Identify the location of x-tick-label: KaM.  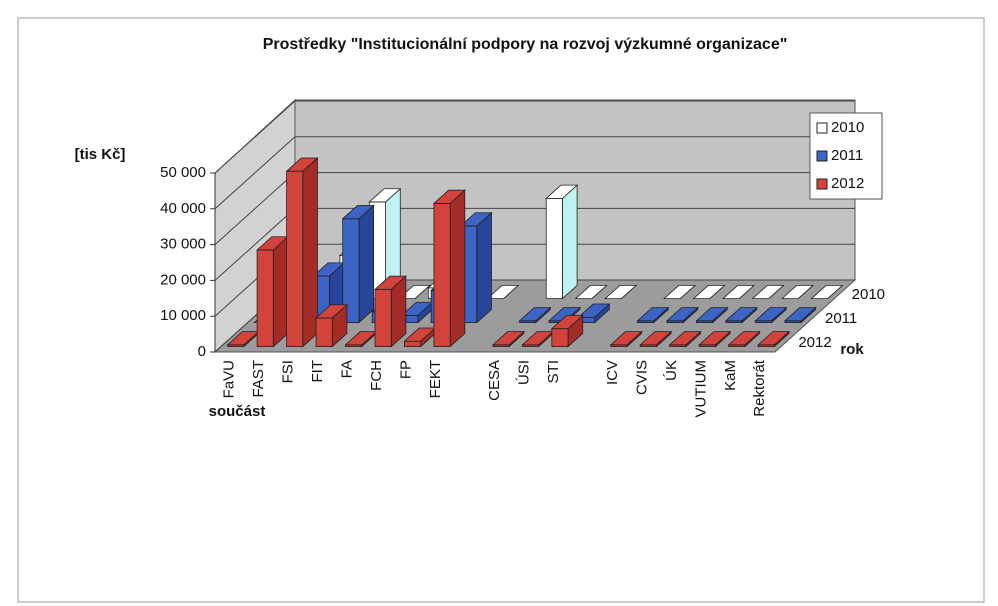
(730, 375).